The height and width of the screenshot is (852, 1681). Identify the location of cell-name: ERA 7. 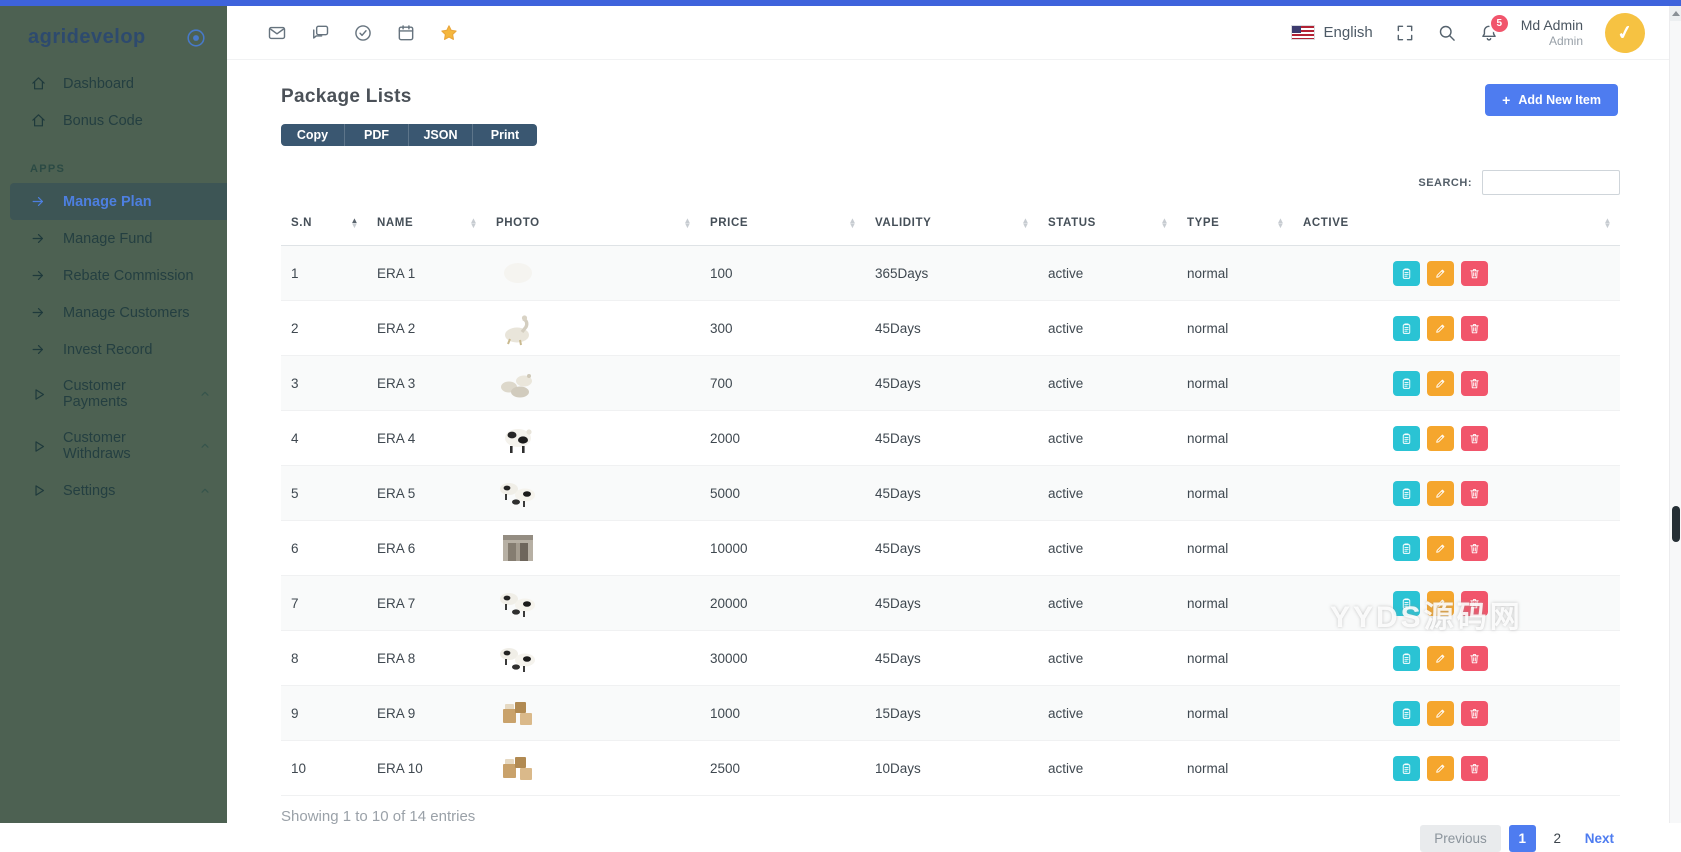
(426, 603).